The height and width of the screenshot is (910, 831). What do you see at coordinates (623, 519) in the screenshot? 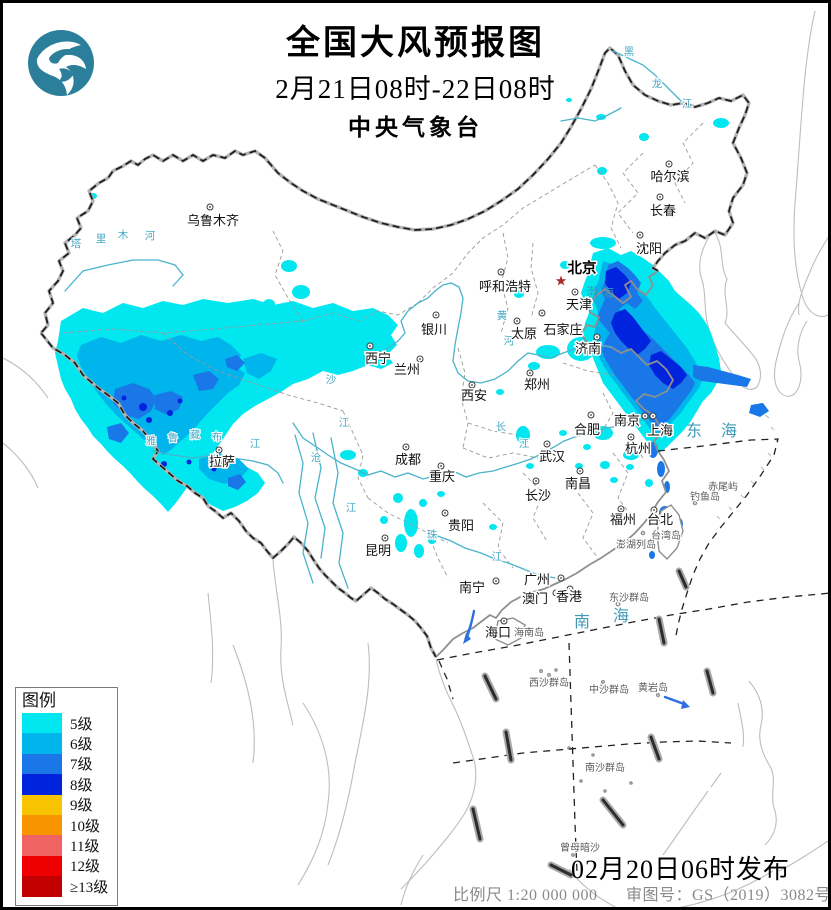
I see `city-label: 福州` at bounding box center [623, 519].